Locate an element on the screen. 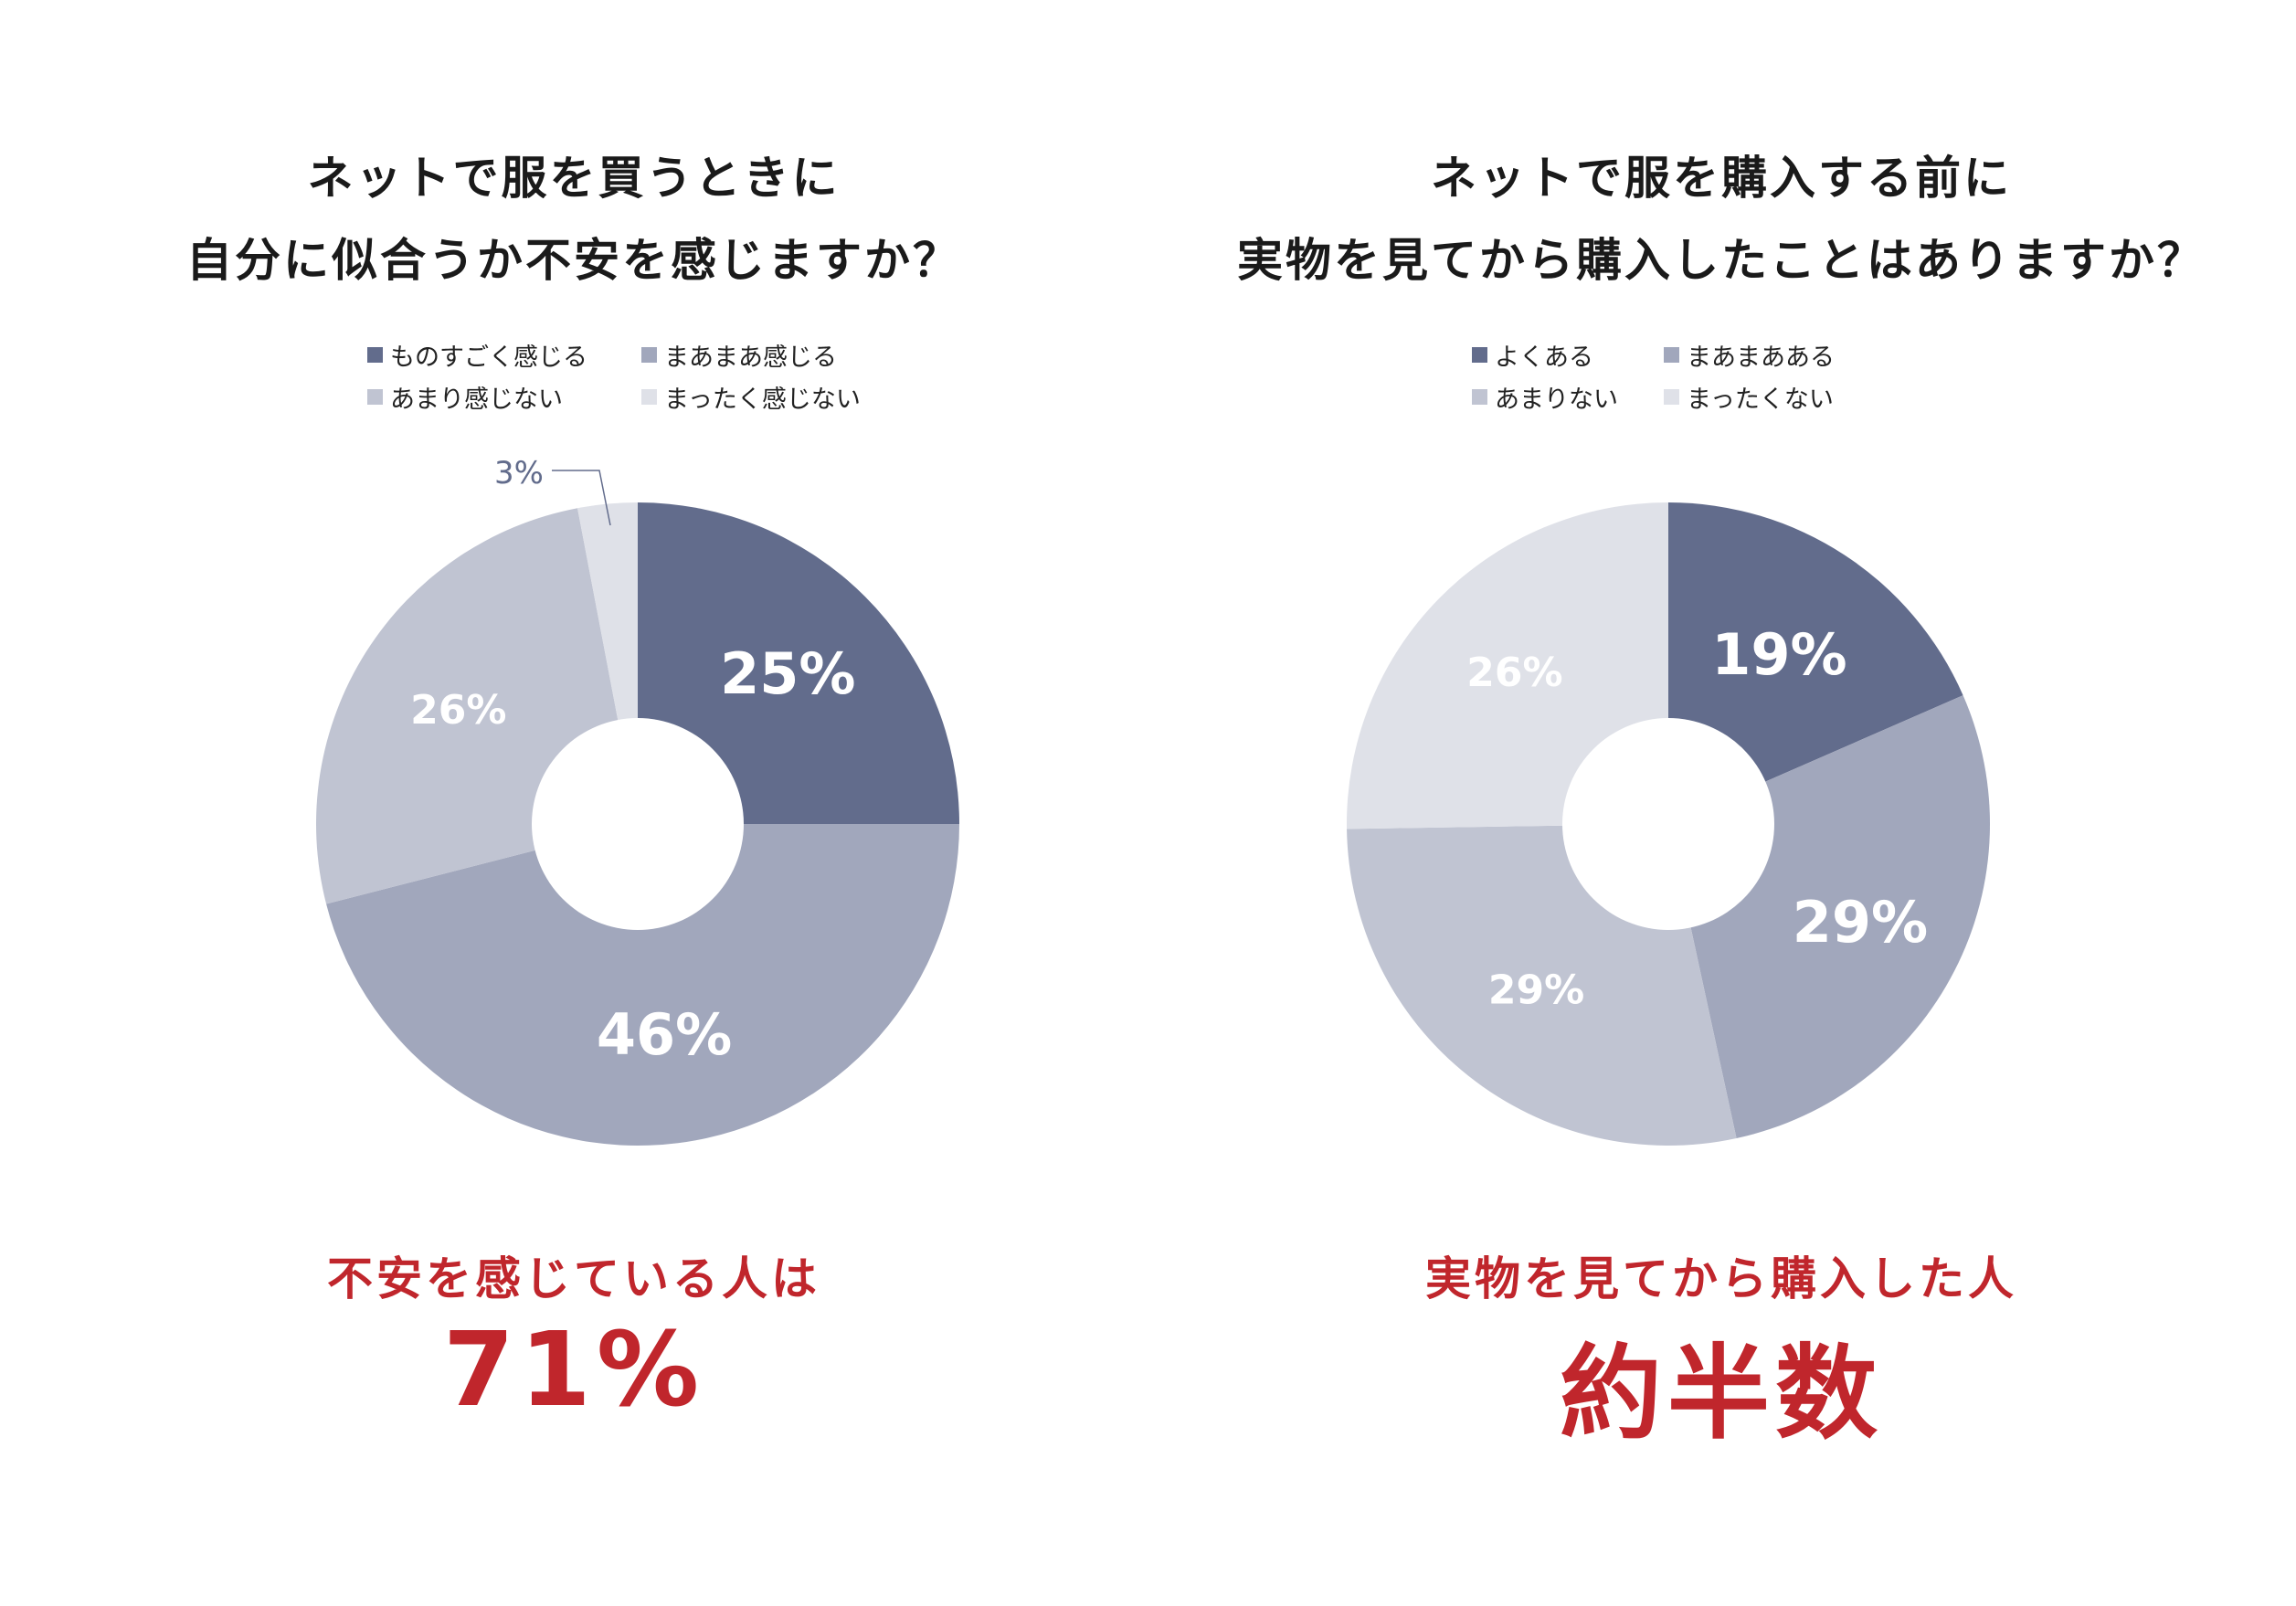  chart-title: ネットで服を購入する前に 実物を見てから購入したことはありますか？ is located at coordinates (1721, 219).